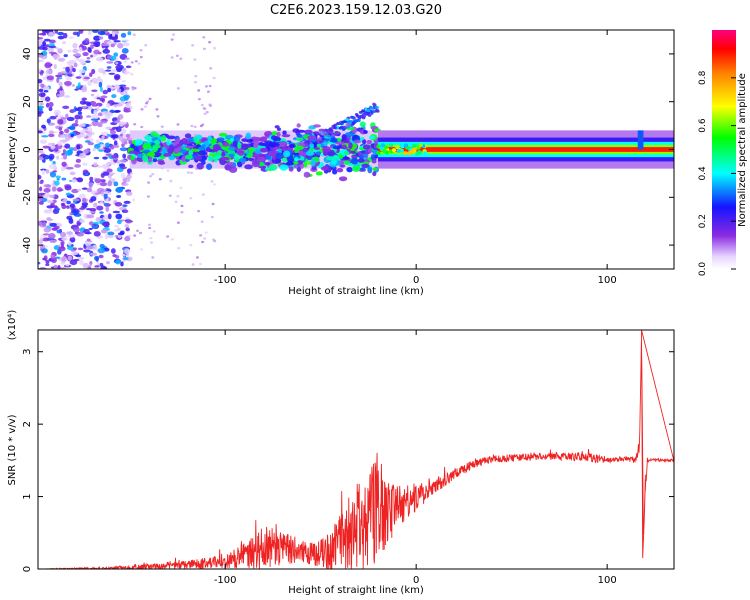  Describe the element at coordinates (27, 496) in the screenshot. I see `snr-y-tick-label: 1` at that location.